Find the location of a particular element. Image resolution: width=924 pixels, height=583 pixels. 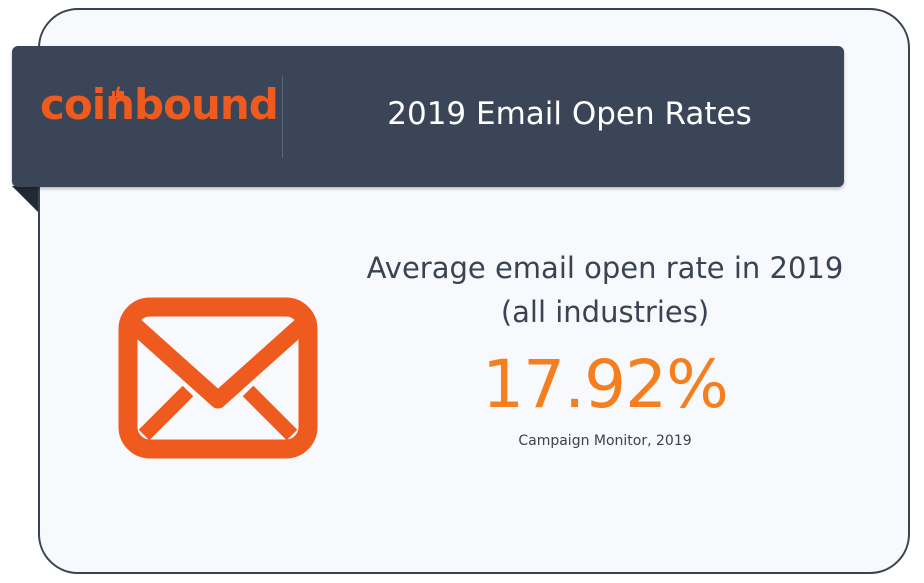

coinbound-logo: coinbound is located at coordinates (159, 105).